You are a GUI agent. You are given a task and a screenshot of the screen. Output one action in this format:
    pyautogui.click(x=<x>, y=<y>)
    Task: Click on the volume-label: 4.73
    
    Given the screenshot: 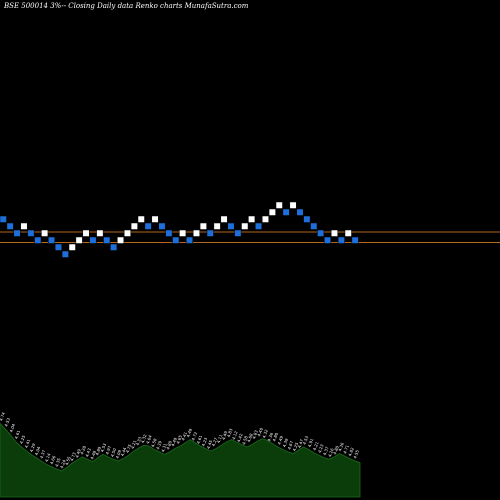 What is the action you would take?
    pyautogui.click(x=73, y=456)
    